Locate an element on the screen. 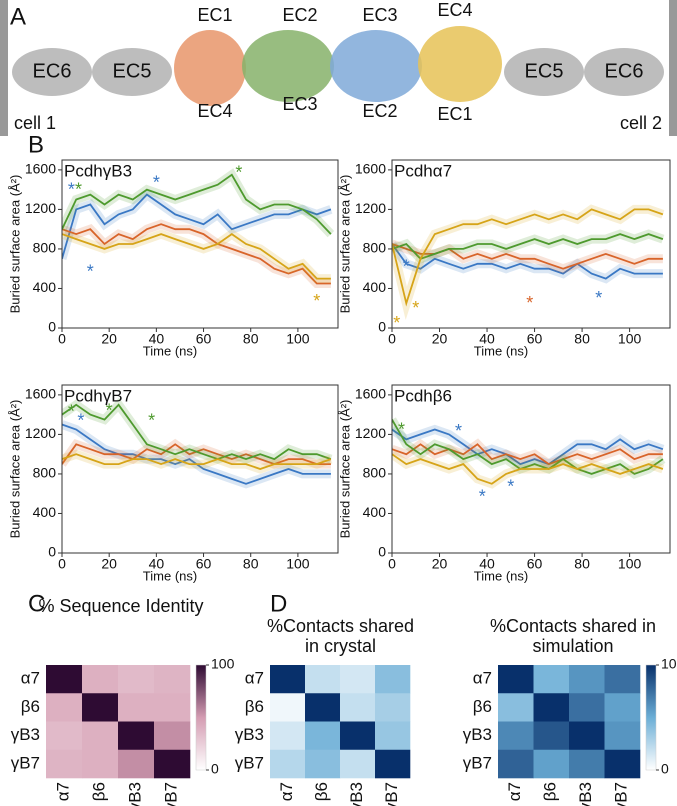 The width and height of the screenshot is (677, 806). domain-ellipse is located at coordinates (132, 72).